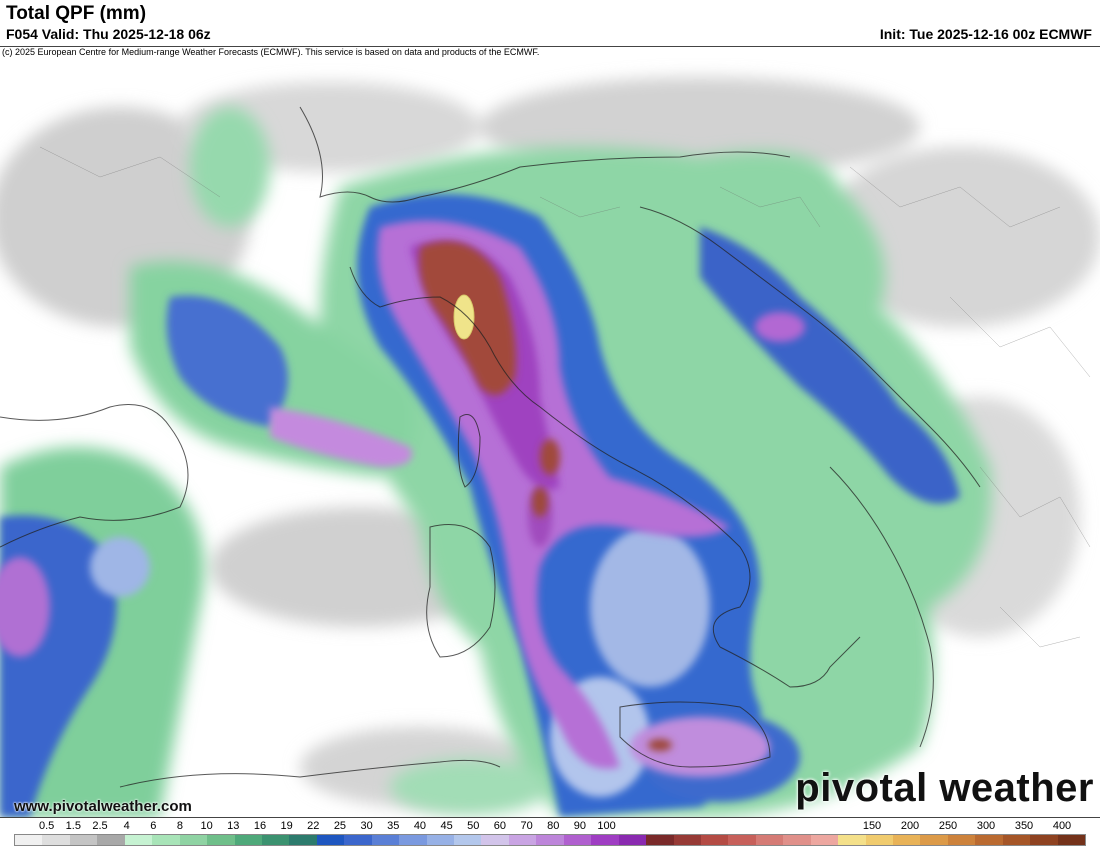  What do you see at coordinates (286, 826) in the screenshot?
I see `color-scale-label: 19` at bounding box center [286, 826].